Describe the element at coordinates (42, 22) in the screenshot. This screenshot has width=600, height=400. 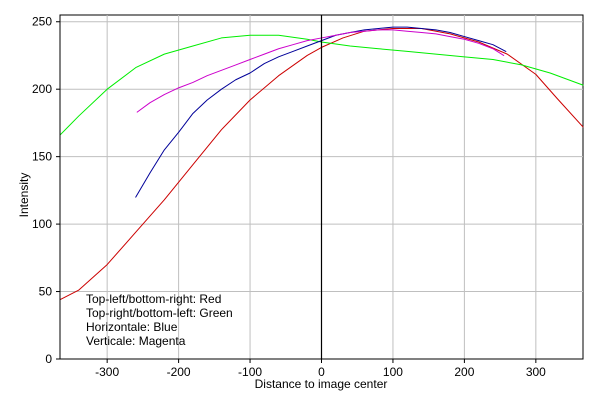
I see `y-tick-label-5: 250` at that location.